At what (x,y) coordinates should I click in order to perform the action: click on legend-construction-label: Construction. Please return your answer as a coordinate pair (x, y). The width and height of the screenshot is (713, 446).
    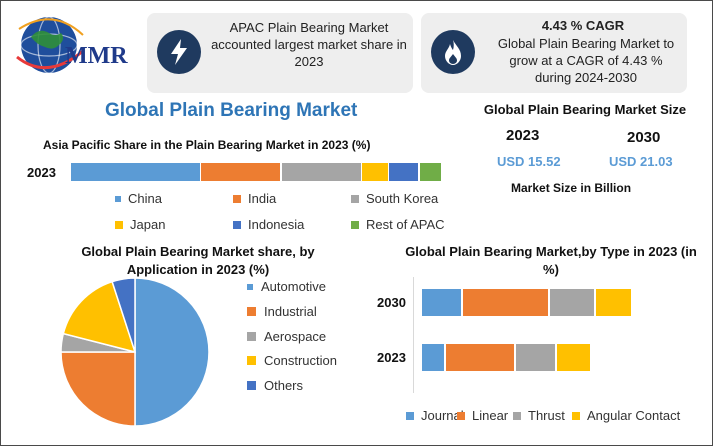
    Looking at the image, I should click on (300, 360).